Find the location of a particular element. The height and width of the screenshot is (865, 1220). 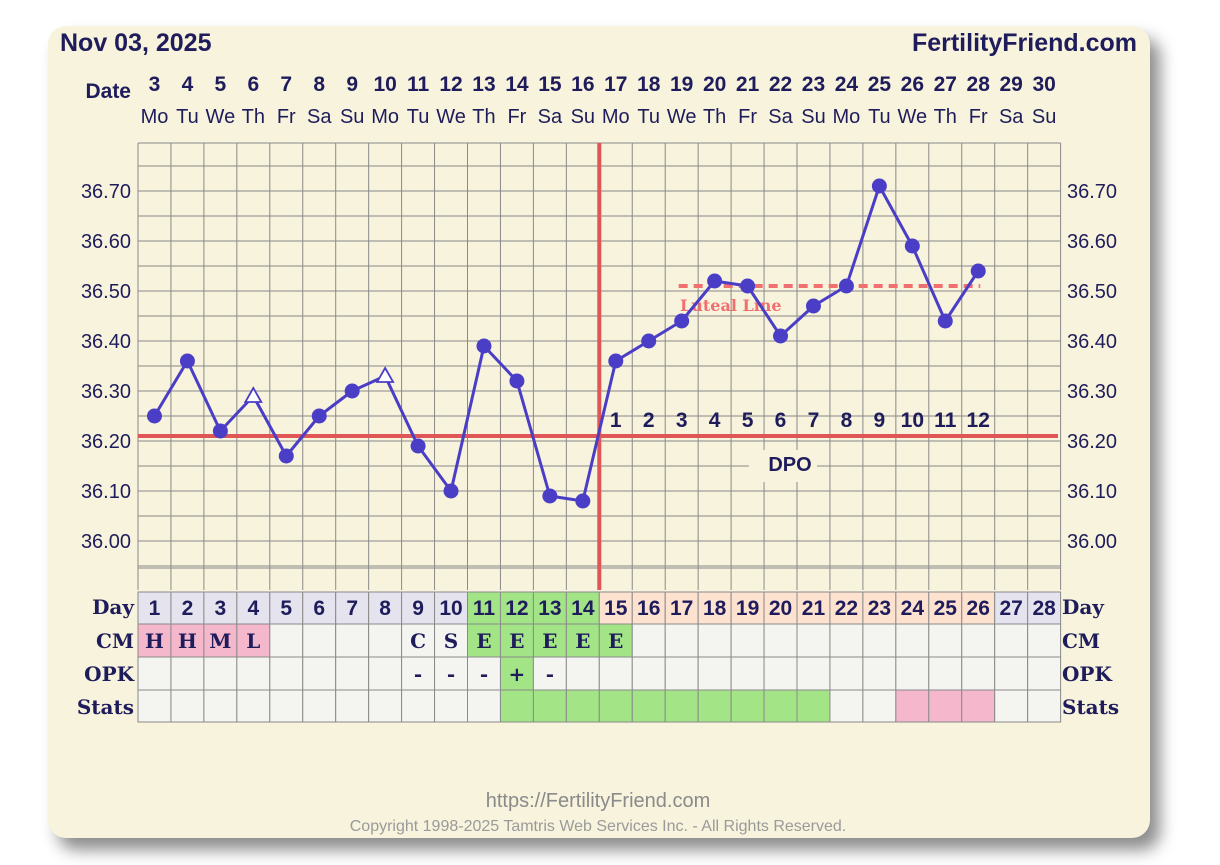

date-number: 11 is located at coordinates (418, 84).